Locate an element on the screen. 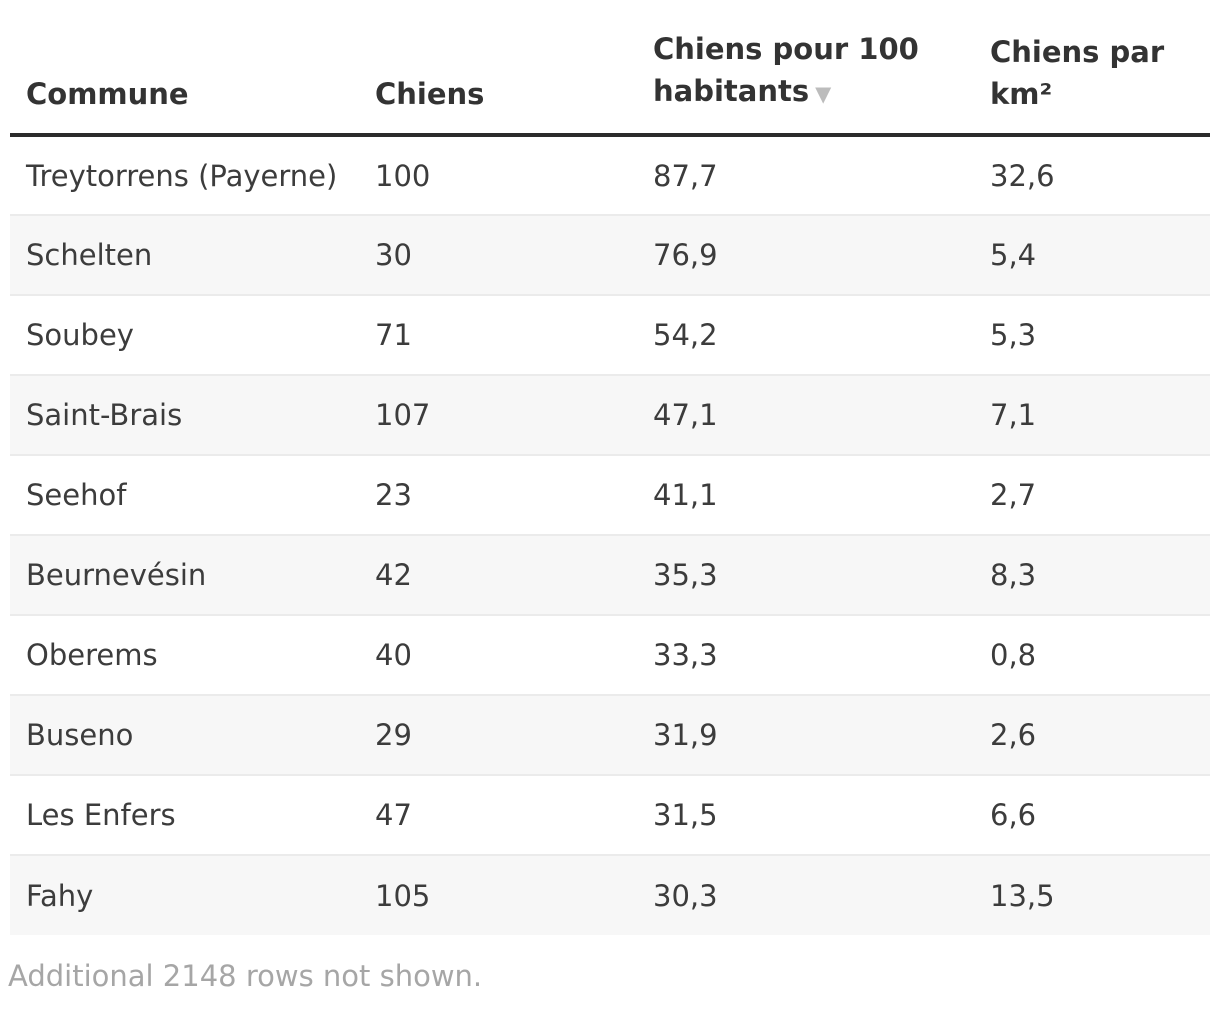 The width and height of the screenshot is (1220, 1014). table-row: Saint-Brais 107 47,1 7,1 is located at coordinates (610, 415).